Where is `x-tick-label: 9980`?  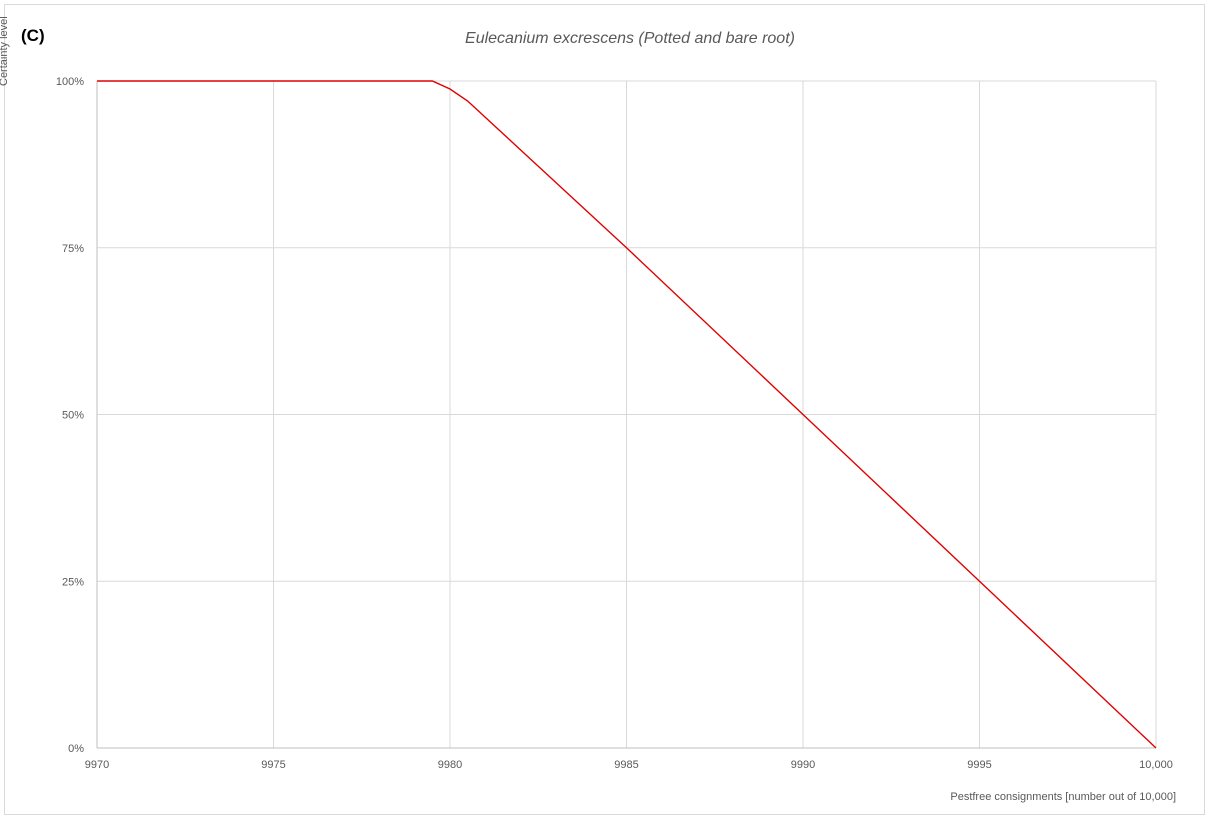 x-tick-label: 9980 is located at coordinates (450, 765).